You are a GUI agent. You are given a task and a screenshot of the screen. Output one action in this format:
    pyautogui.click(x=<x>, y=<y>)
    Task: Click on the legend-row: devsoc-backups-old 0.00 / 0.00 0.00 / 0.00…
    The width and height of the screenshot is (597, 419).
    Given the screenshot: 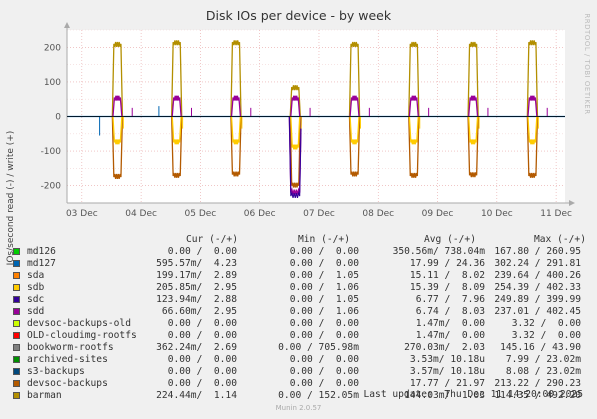 What is the action you would take?
    pyautogui.click(x=302, y=324)
    